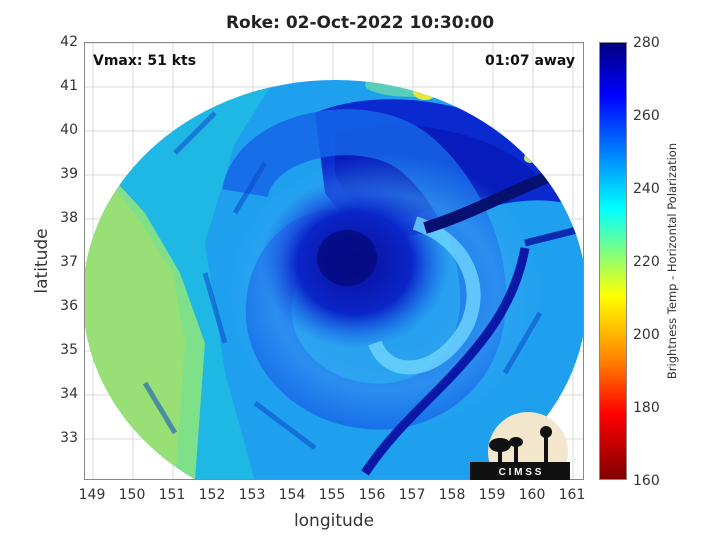  I want to click on y-tick-label: 42, so click(69, 42).